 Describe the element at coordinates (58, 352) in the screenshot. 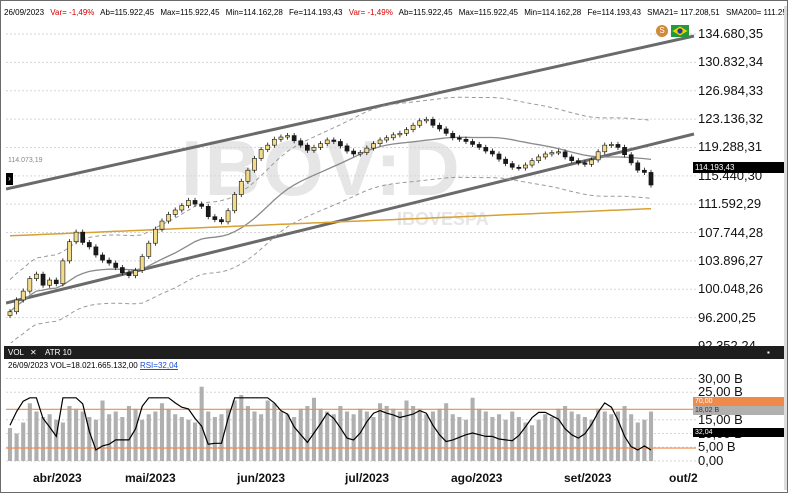

I see `tab-atr: ATR 10` at that location.